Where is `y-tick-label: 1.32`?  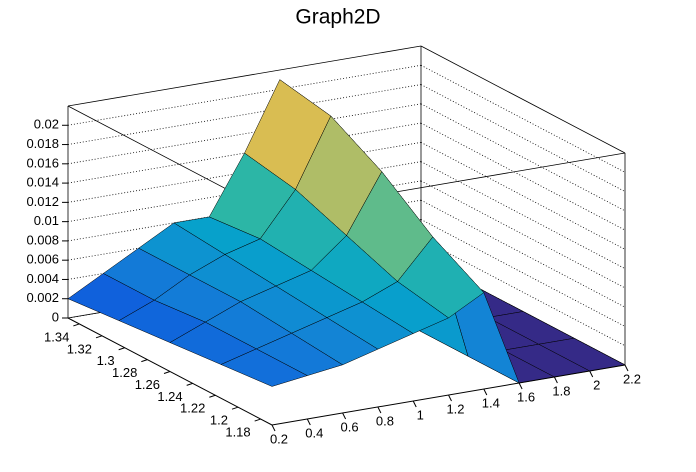
y-tick-label: 1.32 is located at coordinates (79, 348).